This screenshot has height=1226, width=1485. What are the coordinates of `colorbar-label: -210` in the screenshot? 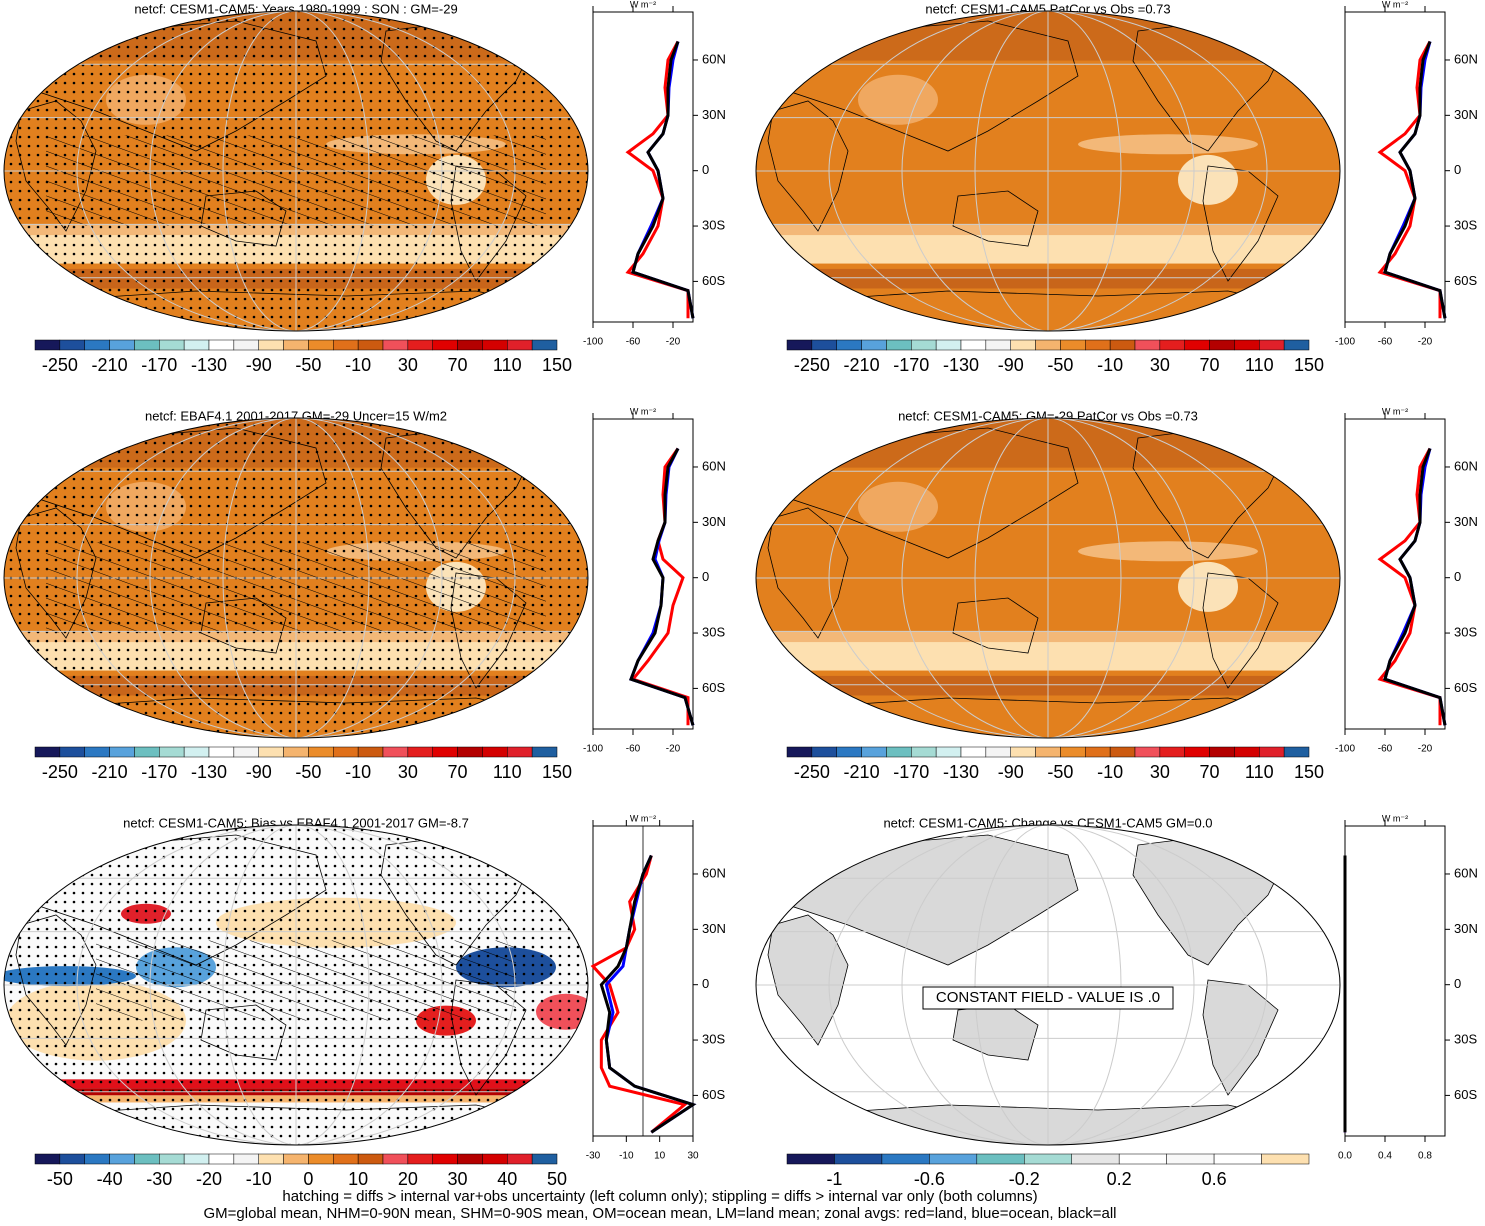 It's located at (110, 772).